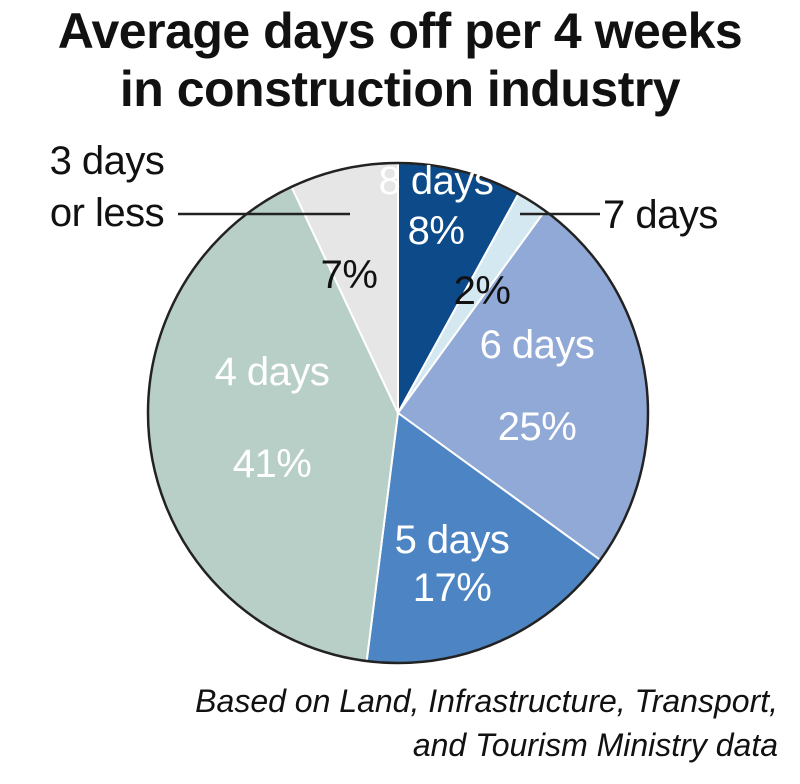  I want to click on category-label-6-days: 6 days, so click(537, 345).